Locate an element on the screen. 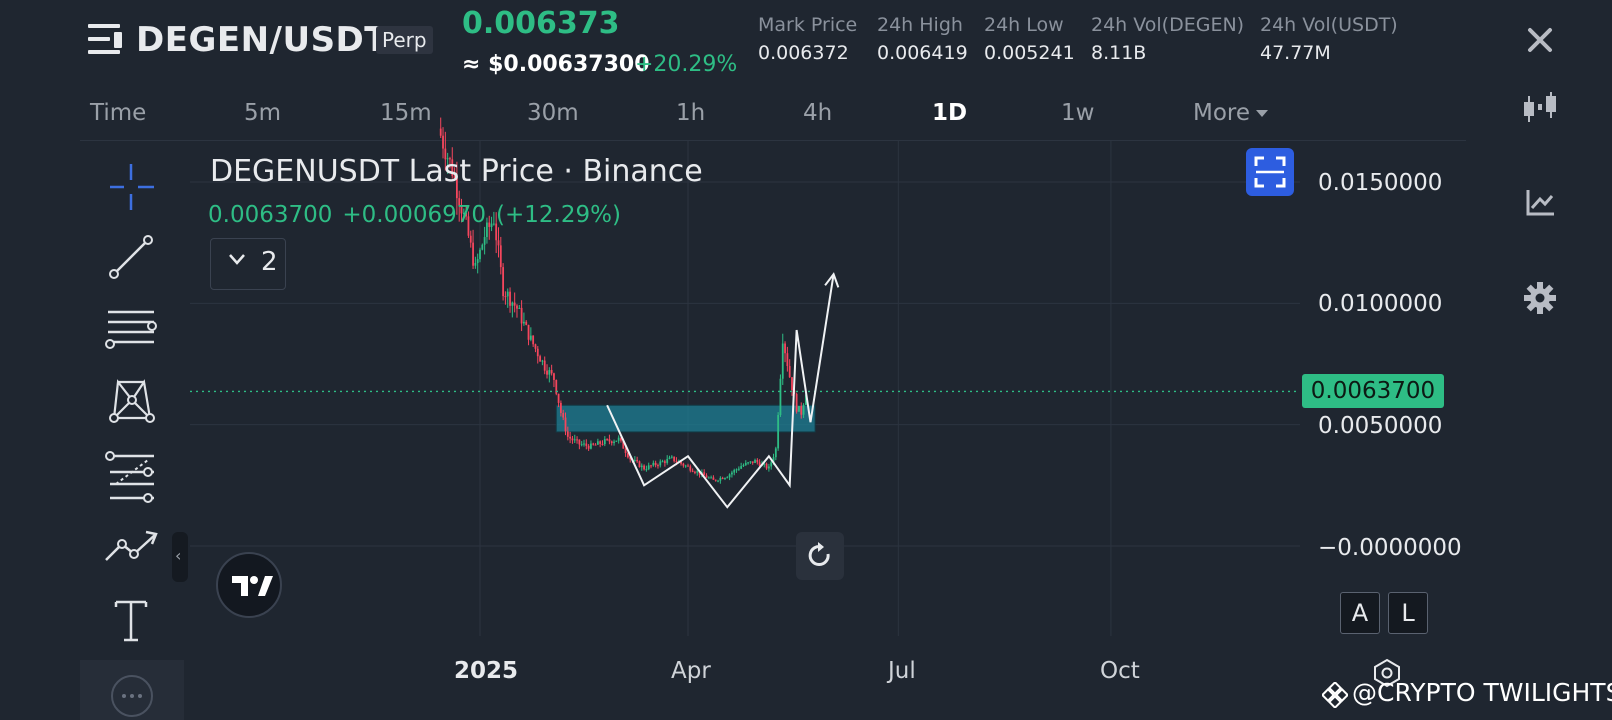 The image size is (1612, 720). settings-hex-icon is located at coordinates (1387, 673).